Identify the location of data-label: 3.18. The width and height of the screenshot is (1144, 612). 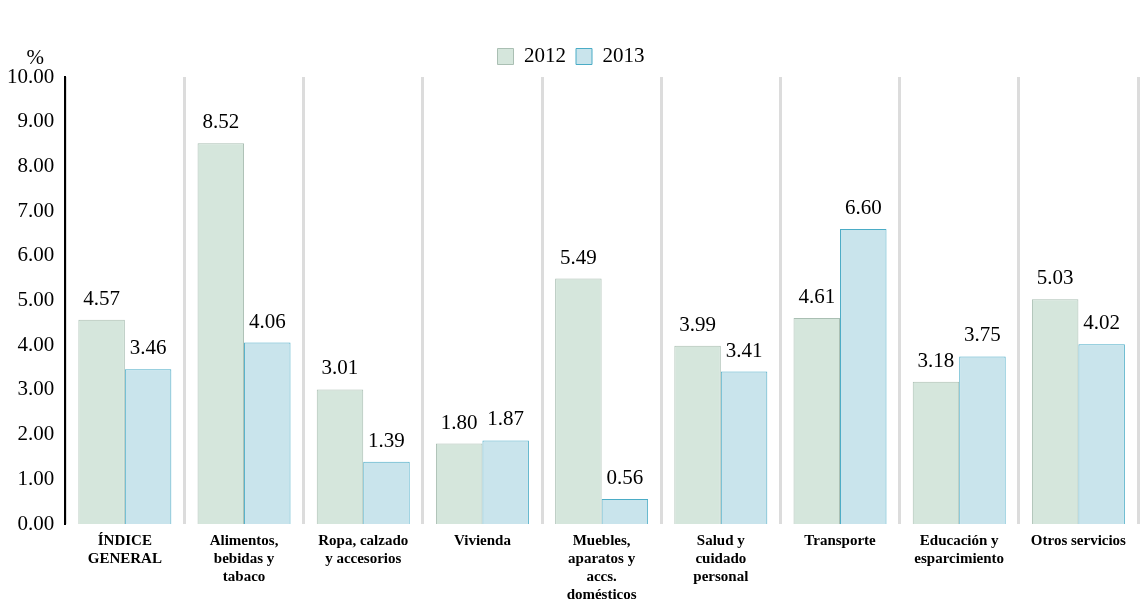
(936, 359).